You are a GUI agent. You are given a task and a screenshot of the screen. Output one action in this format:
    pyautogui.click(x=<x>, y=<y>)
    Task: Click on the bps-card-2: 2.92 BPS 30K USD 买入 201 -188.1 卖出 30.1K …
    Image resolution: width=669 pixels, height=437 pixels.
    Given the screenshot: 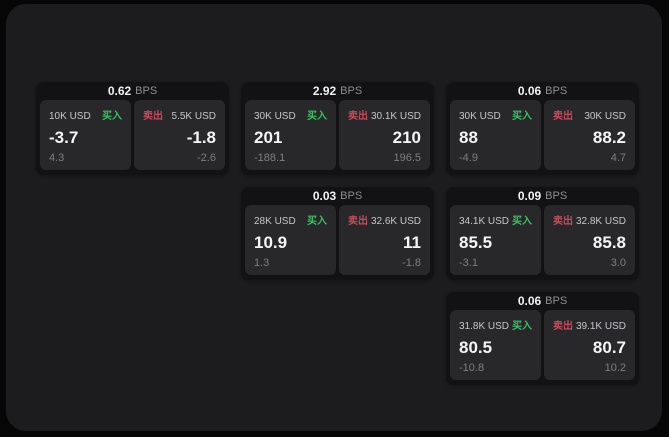 What is the action you would take?
    pyautogui.click(x=337, y=128)
    